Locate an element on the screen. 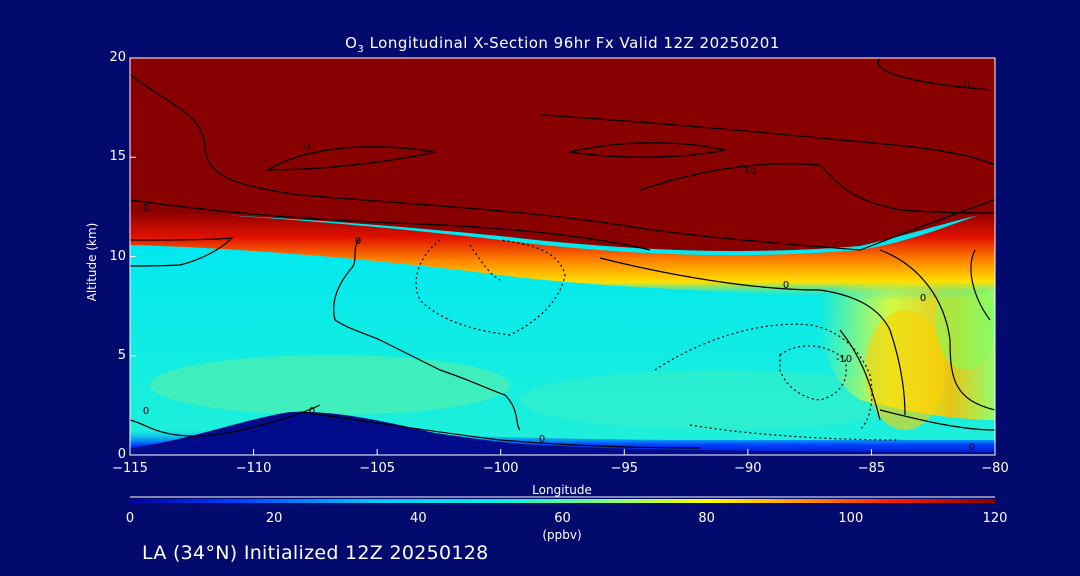 This screenshot has height=576, width=1080. y-tick-label: 10 is located at coordinates (117, 256).